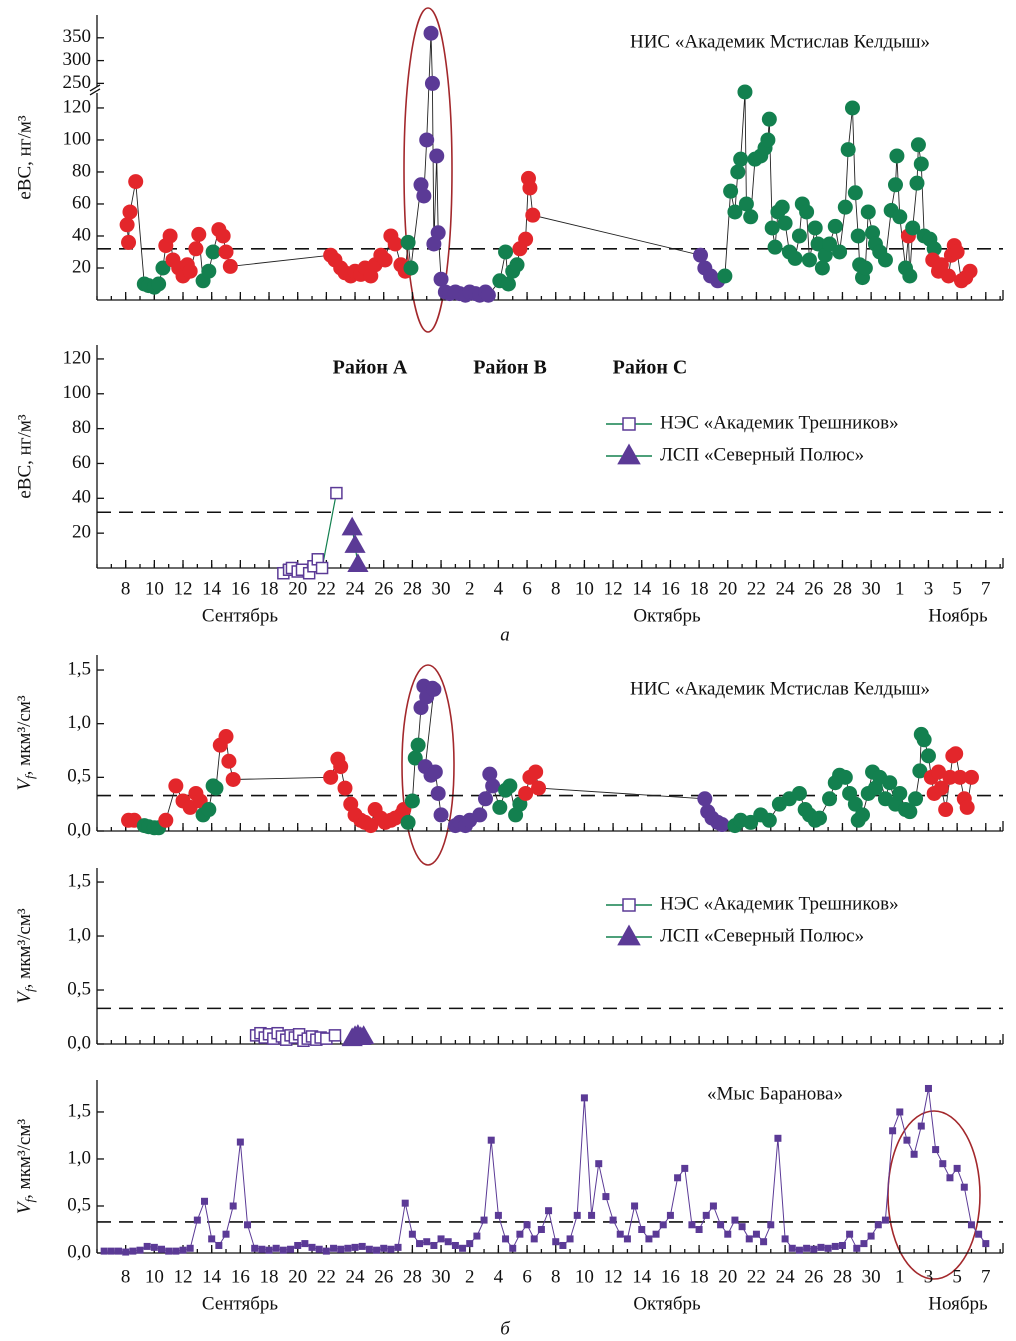  Describe the element at coordinates (77, 392) in the screenshot. I see `y-tick-label: 100` at that location.